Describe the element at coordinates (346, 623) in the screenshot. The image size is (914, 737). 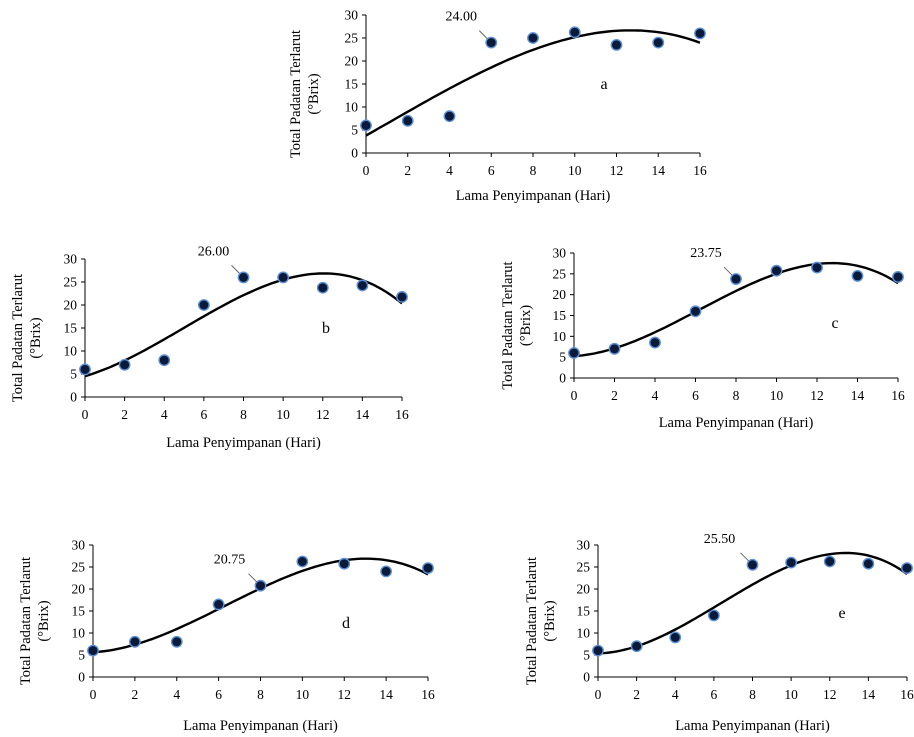
I see `panel-label: d` at that location.